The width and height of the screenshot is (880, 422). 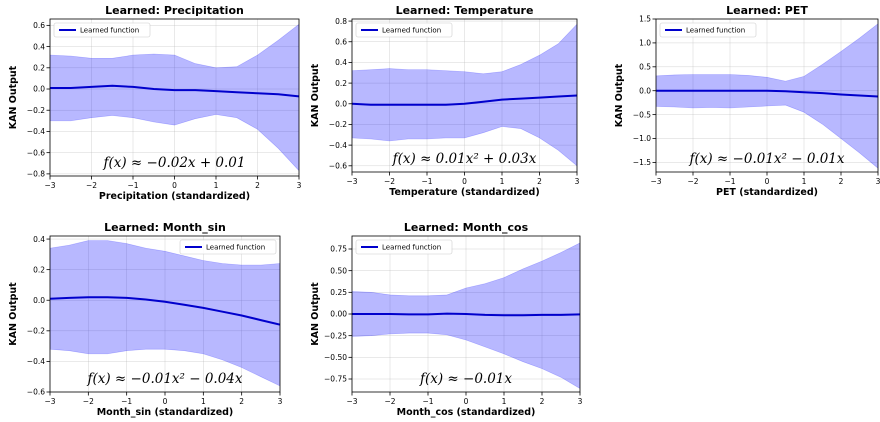 What do you see at coordinates (465, 10) in the screenshot?
I see `chart-title: Learned: Temperature` at bounding box center [465, 10].